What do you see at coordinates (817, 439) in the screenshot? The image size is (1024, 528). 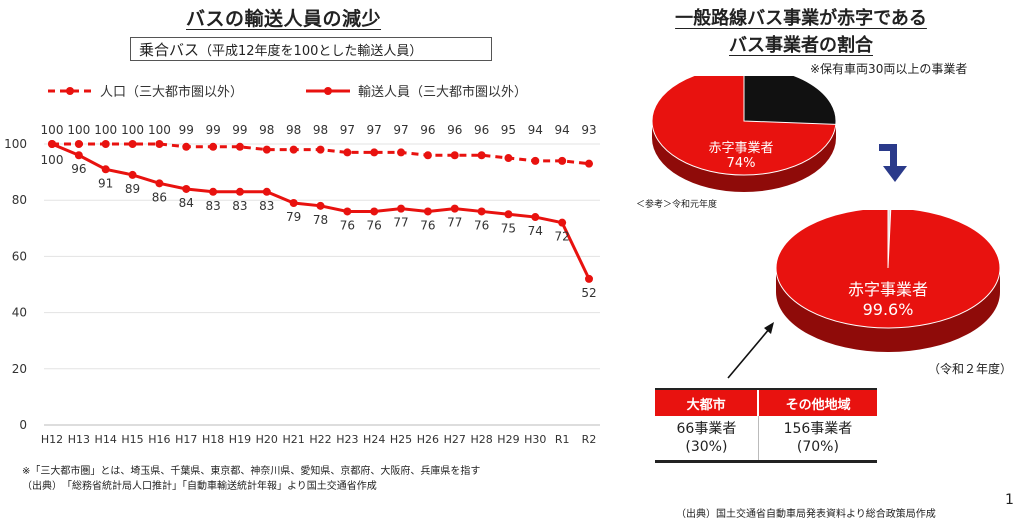 I see `table-cell-other: 156事業者 (70%)` at bounding box center [817, 439].